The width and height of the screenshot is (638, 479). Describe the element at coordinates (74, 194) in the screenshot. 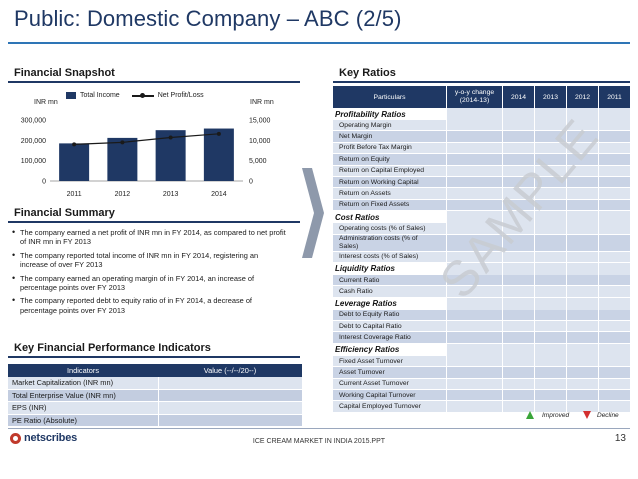

I see `x-axis-tick-label: 2011` at that location.